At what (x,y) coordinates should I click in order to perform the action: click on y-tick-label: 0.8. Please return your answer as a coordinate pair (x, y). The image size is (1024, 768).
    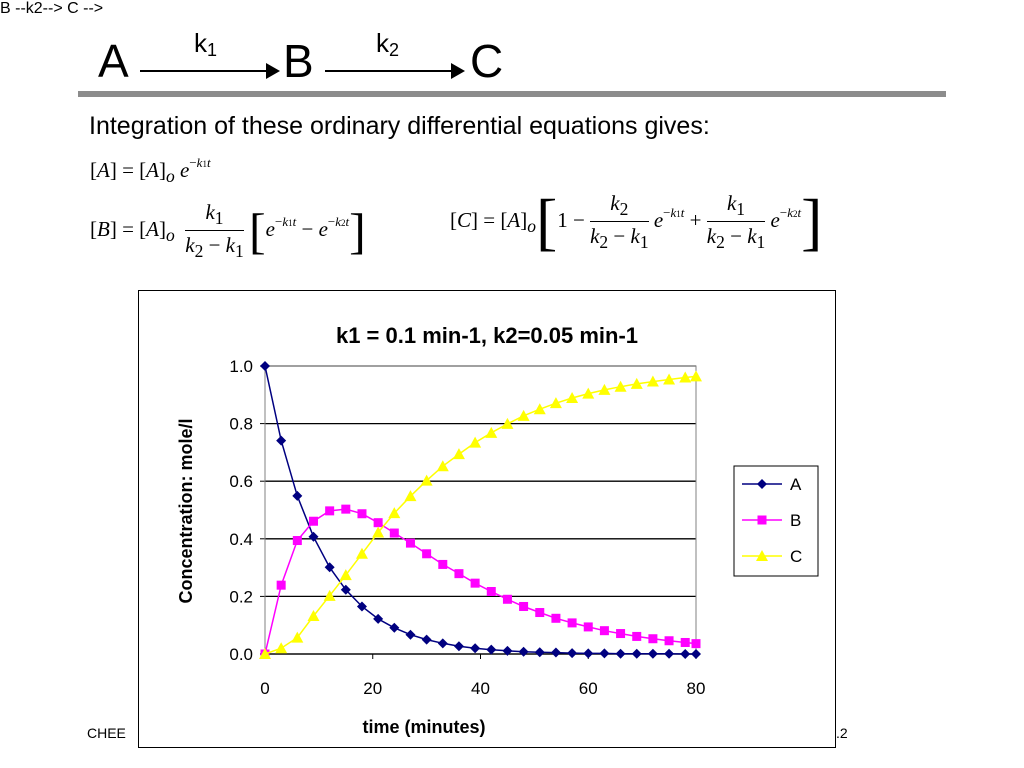
    Looking at the image, I should click on (241, 424).